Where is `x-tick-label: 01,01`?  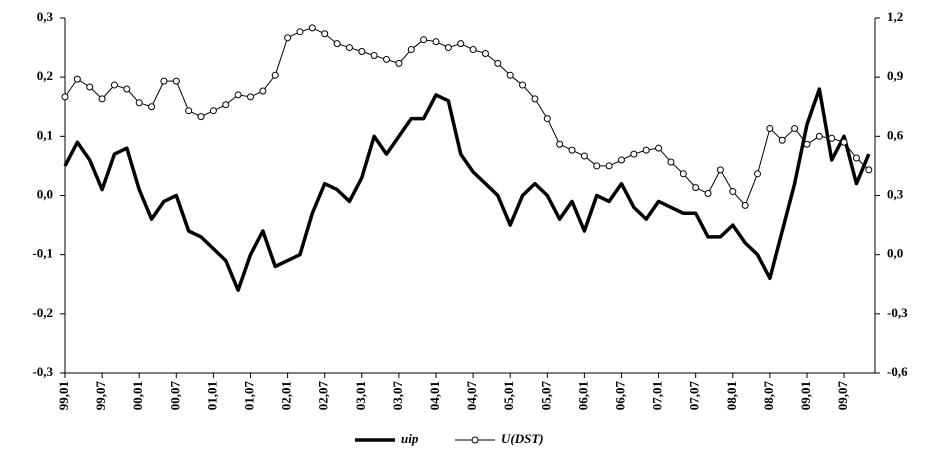 x-tick-label: 01,01 is located at coordinates (211, 395).